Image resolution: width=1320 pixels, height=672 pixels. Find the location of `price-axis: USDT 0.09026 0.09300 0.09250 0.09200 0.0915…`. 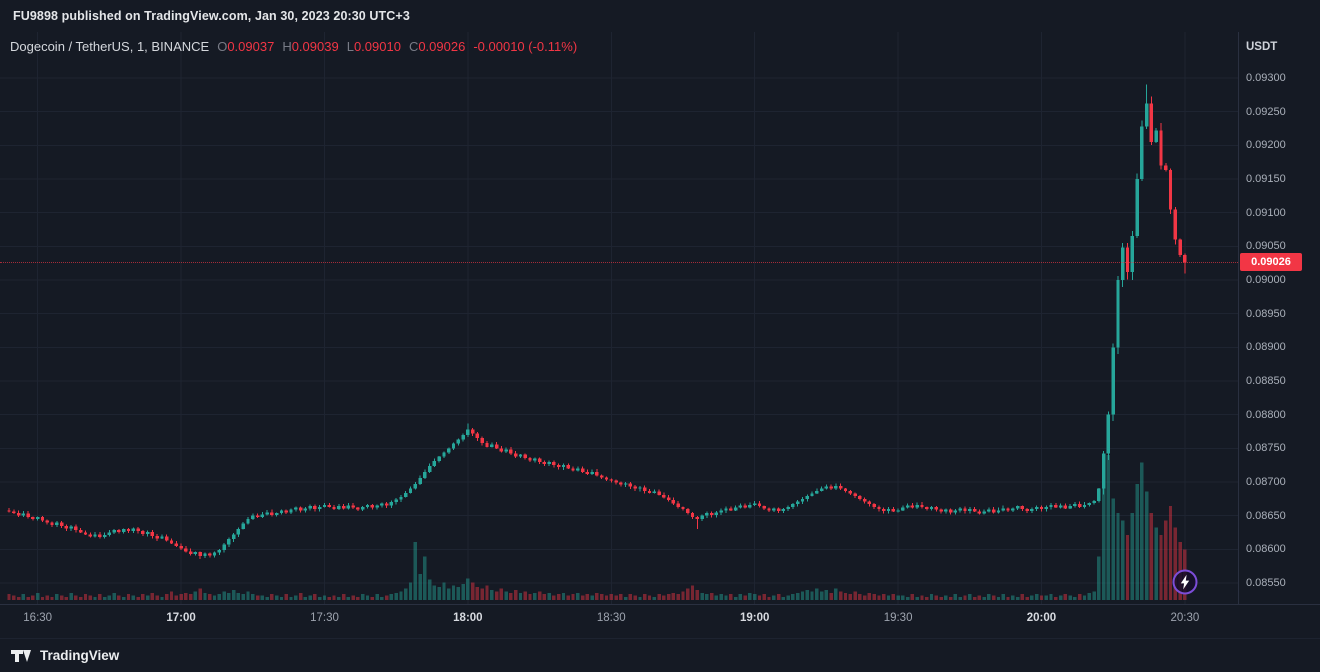

price-axis: USDT 0.09026 0.09300 0.09250 0.09200 0.0915… is located at coordinates (1279, 318).